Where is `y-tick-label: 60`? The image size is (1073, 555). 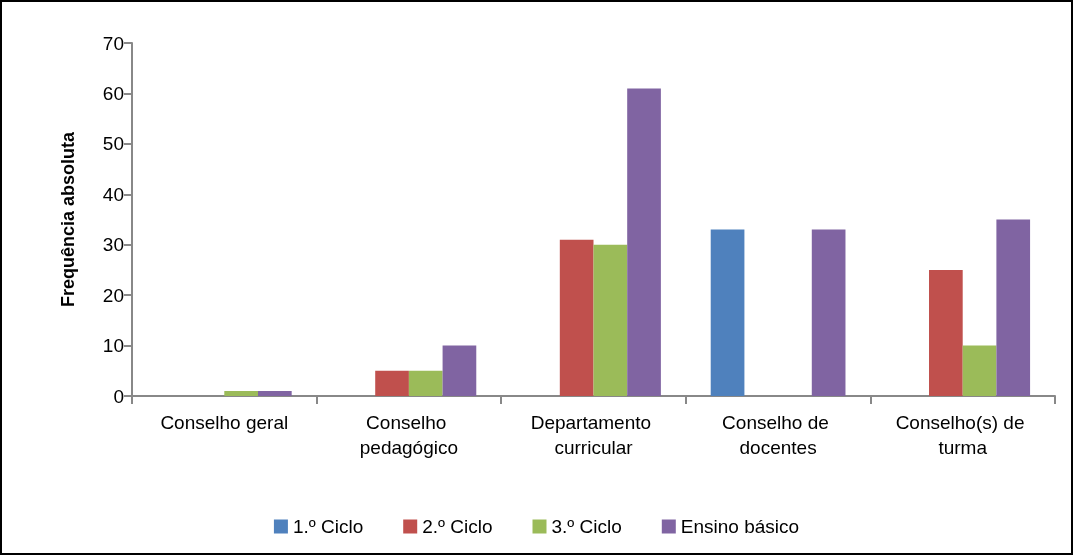 y-tick-label: 60 is located at coordinates (113, 93).